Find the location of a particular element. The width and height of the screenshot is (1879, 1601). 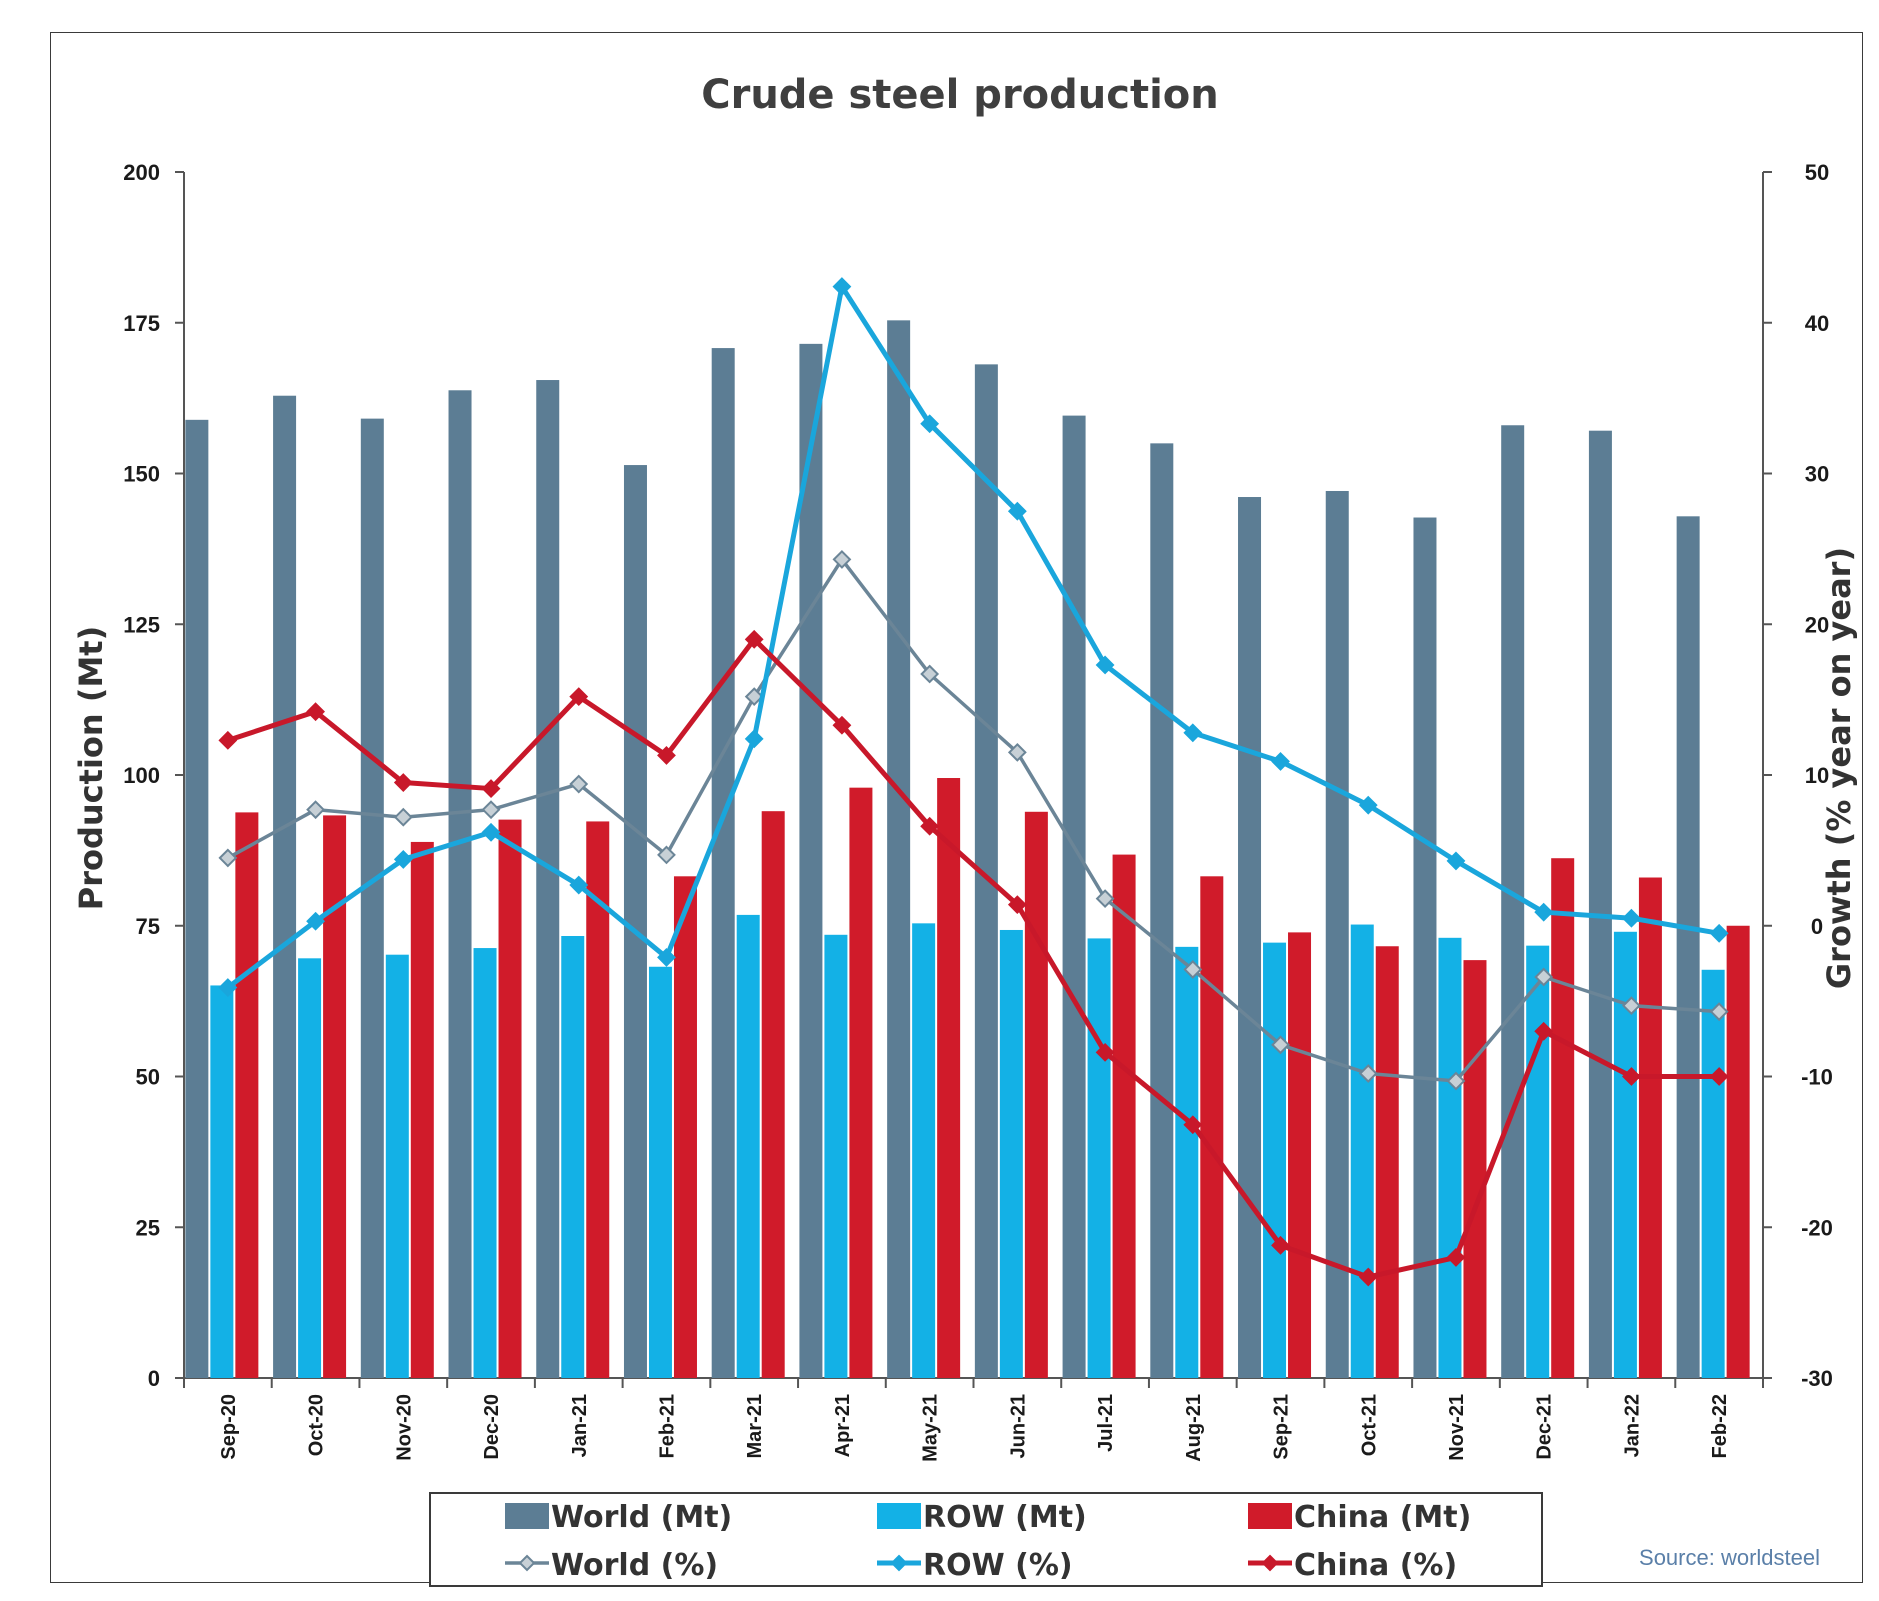

y2-axis-label: Growth (% year on year) is located at coordinates (1839, 768).